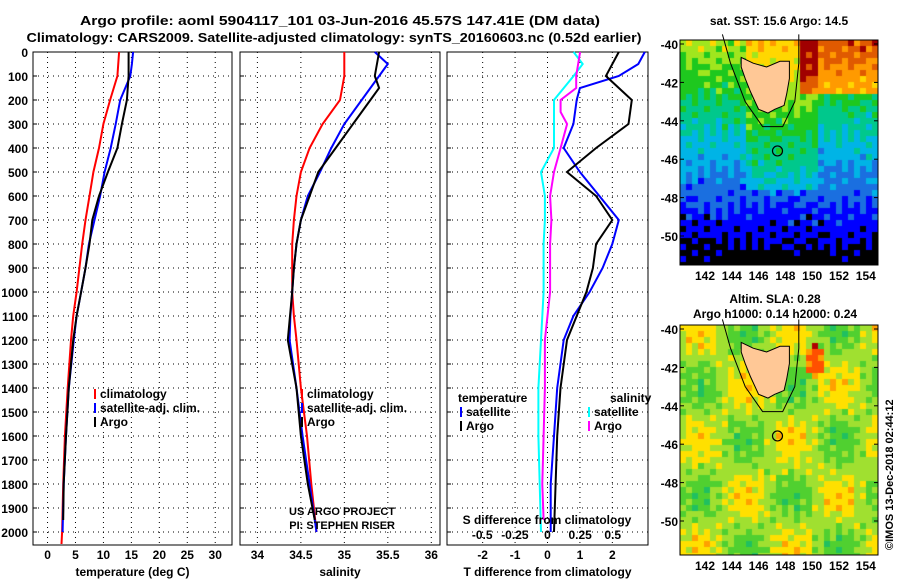 The width and height of the screenshot is (900, 580). What do you see at coordinates (866, 276) in the screenshot?
I see `lon-tick-label: 154` at bounding box center [866, 276].